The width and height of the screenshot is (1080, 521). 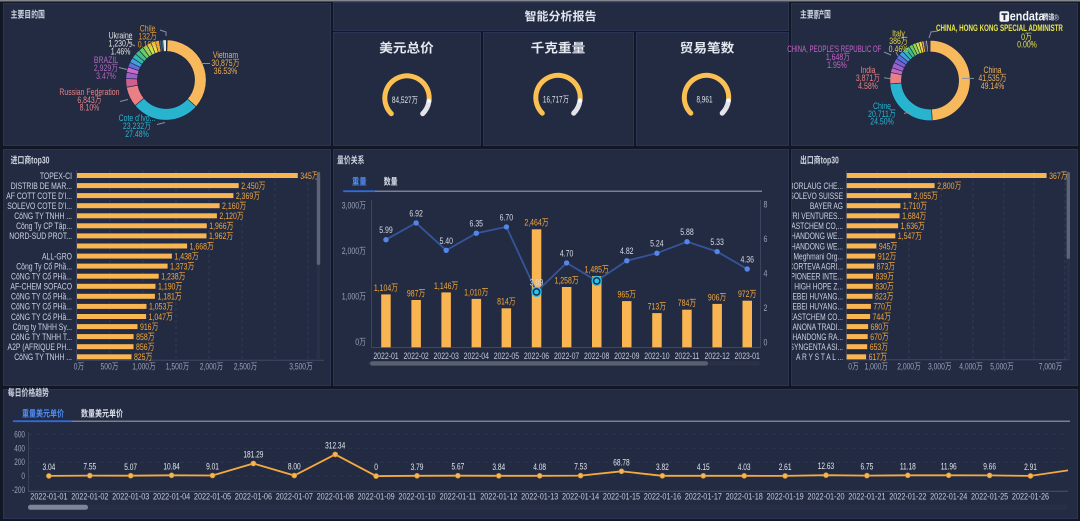 I want to click on svg-text: 9.66, so click(x=989, y=466).